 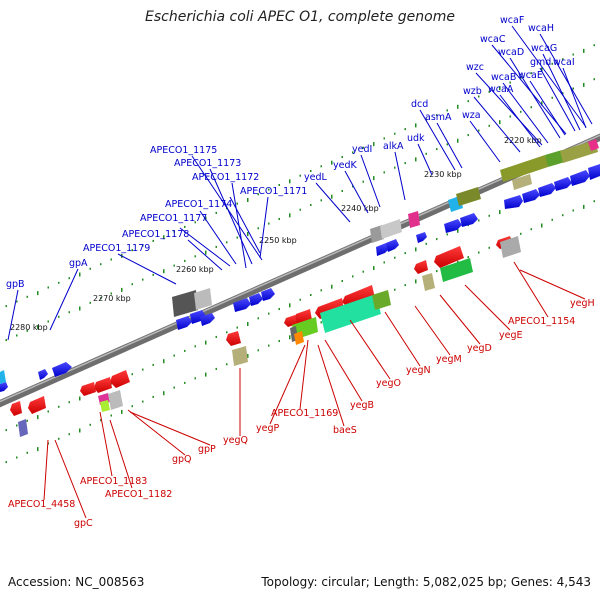 I want to click on gene-label: yedL, so click(x=315, y=177).